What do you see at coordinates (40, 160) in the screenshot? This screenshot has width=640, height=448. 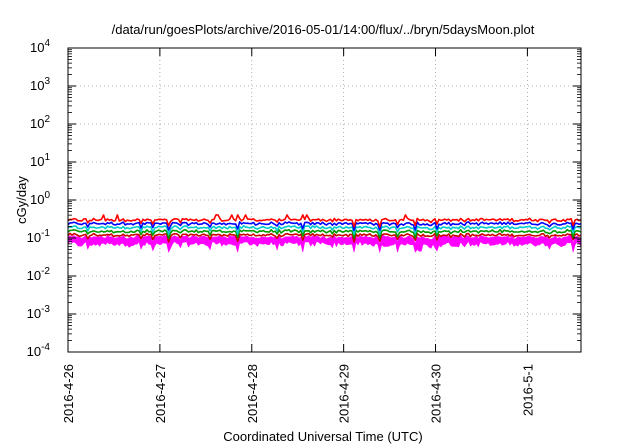 I see `y-tick-label: 10¹` at bounding box center [40, 160].